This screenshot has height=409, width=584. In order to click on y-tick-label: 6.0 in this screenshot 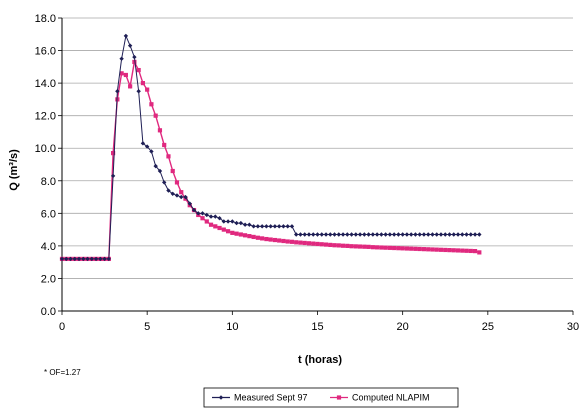, I will do `click(48, 214)`.